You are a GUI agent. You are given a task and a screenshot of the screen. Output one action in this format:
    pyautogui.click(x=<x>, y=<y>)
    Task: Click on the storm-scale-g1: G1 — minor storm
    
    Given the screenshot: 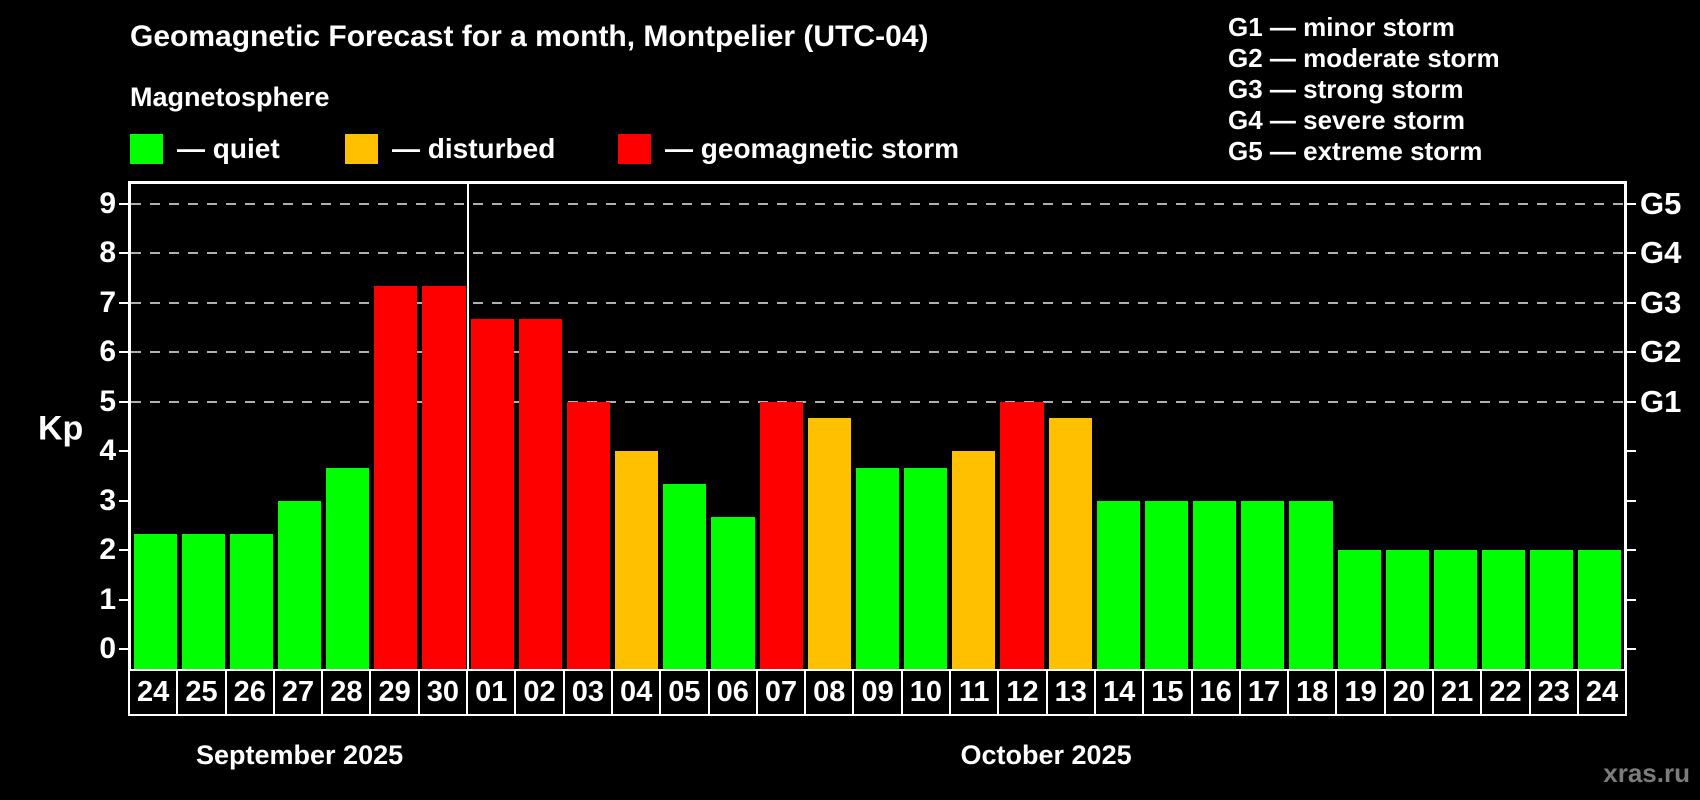 What is the action you would take?
    pyautogui.click(x=1341, y=27)
    